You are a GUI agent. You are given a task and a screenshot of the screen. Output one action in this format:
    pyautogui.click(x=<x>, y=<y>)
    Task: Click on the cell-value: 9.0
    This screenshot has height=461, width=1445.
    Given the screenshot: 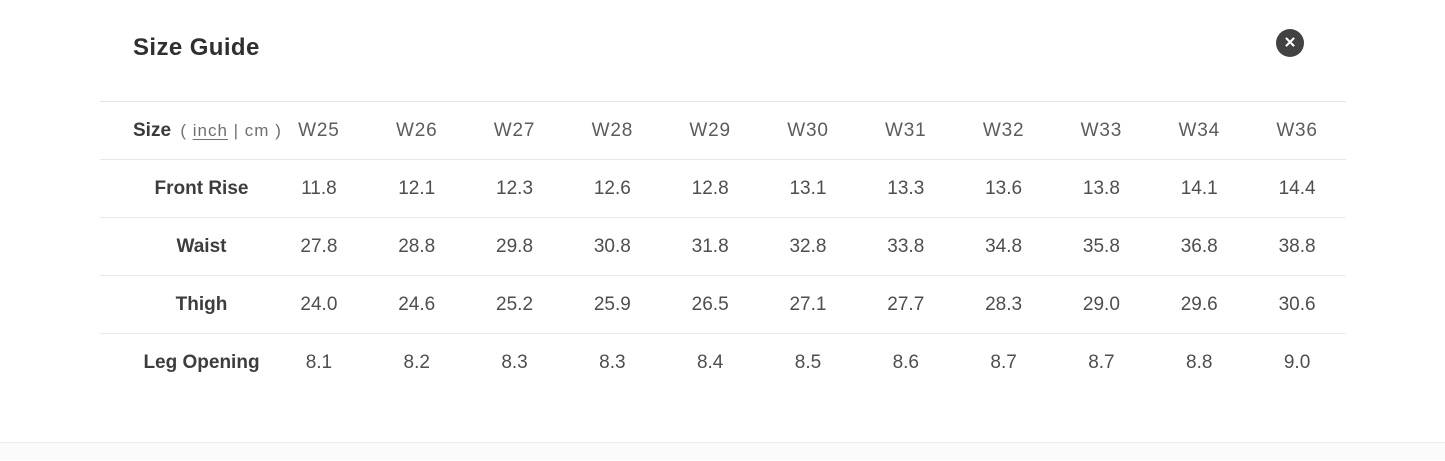 What is the action you would take?
    pyautogui.click(x=1297, y=362)
    